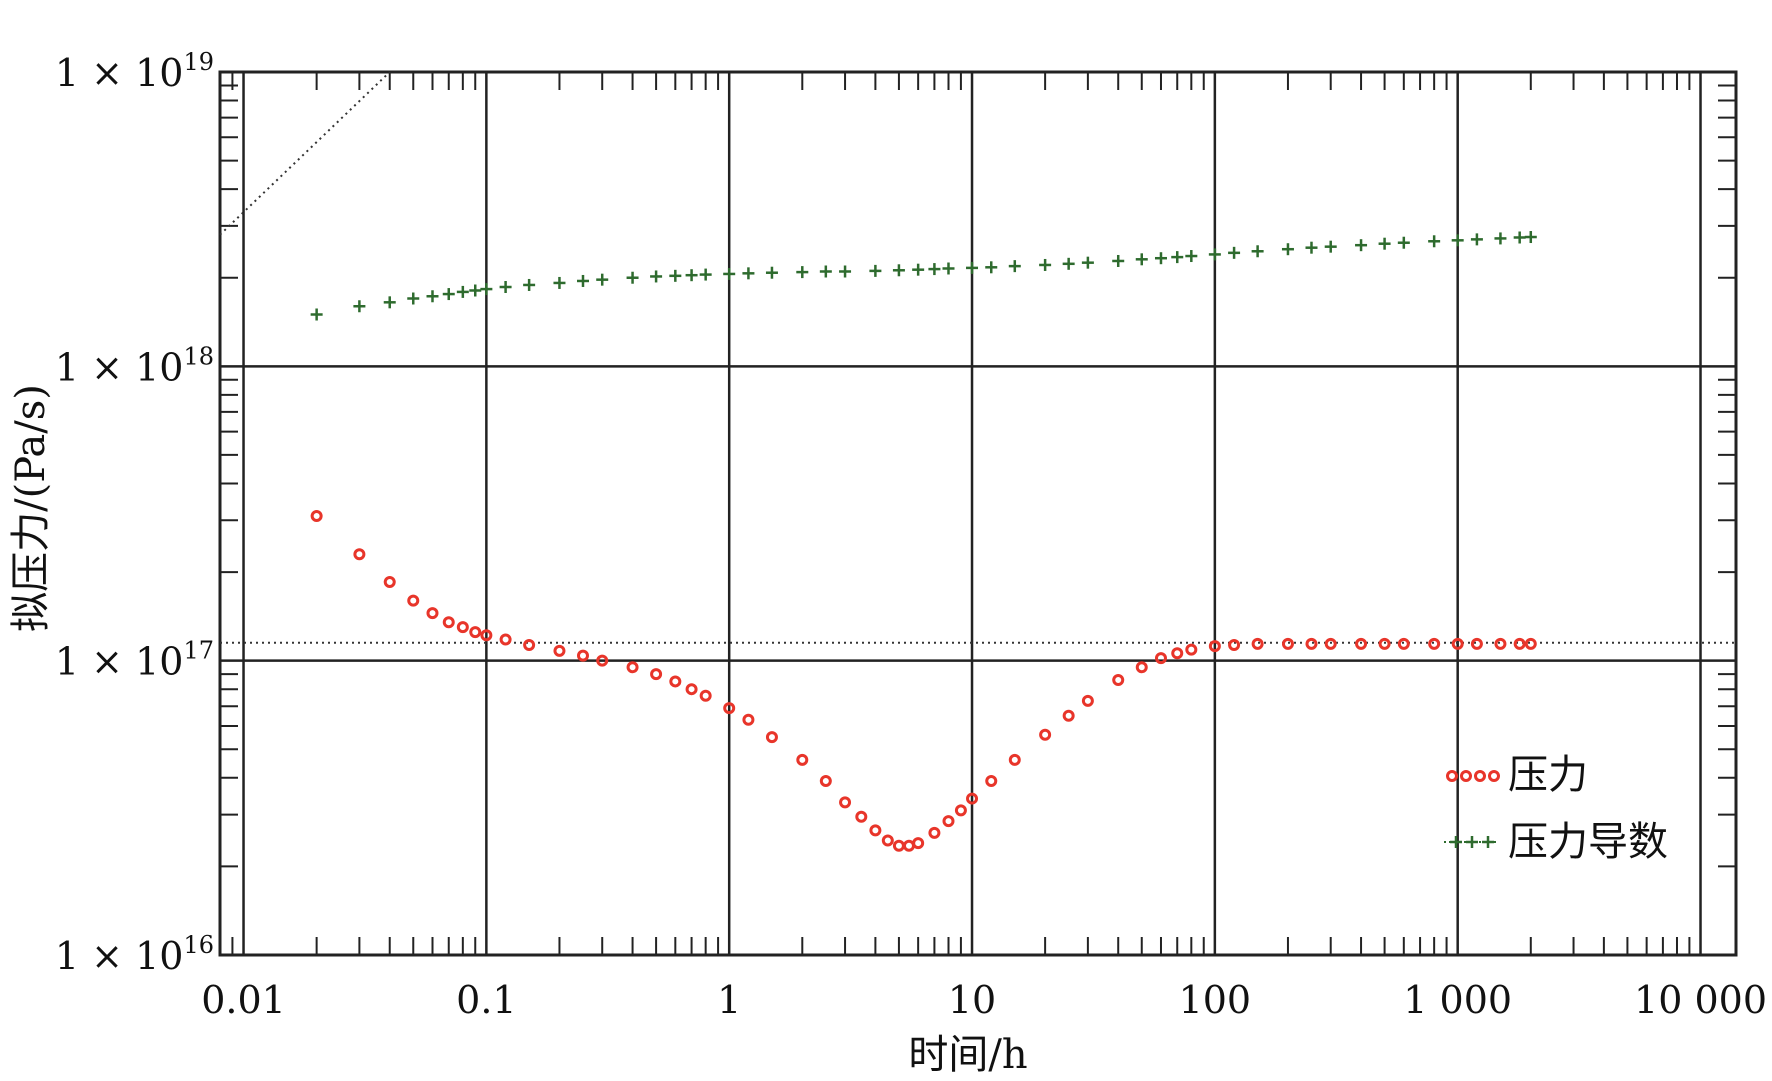  Describe the element at coordinates (134, 954) in the screenshot. I see `y-tick-label: 1 × 10¹⁶` at that location.